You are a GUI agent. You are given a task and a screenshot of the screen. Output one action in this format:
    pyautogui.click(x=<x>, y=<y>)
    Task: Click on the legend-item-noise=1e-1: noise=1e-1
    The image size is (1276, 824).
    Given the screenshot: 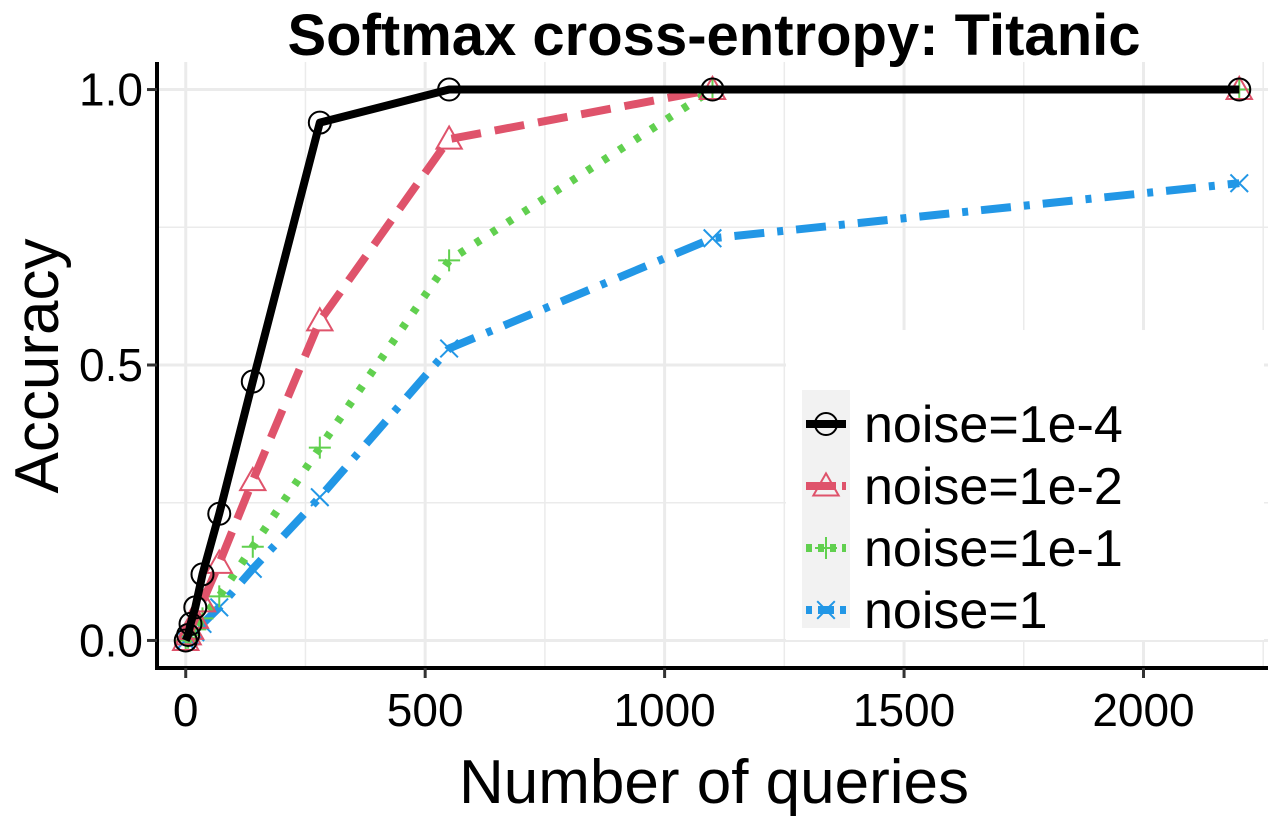 What is the action you would take?
    pyautogui.click(x=964, y=549)
    